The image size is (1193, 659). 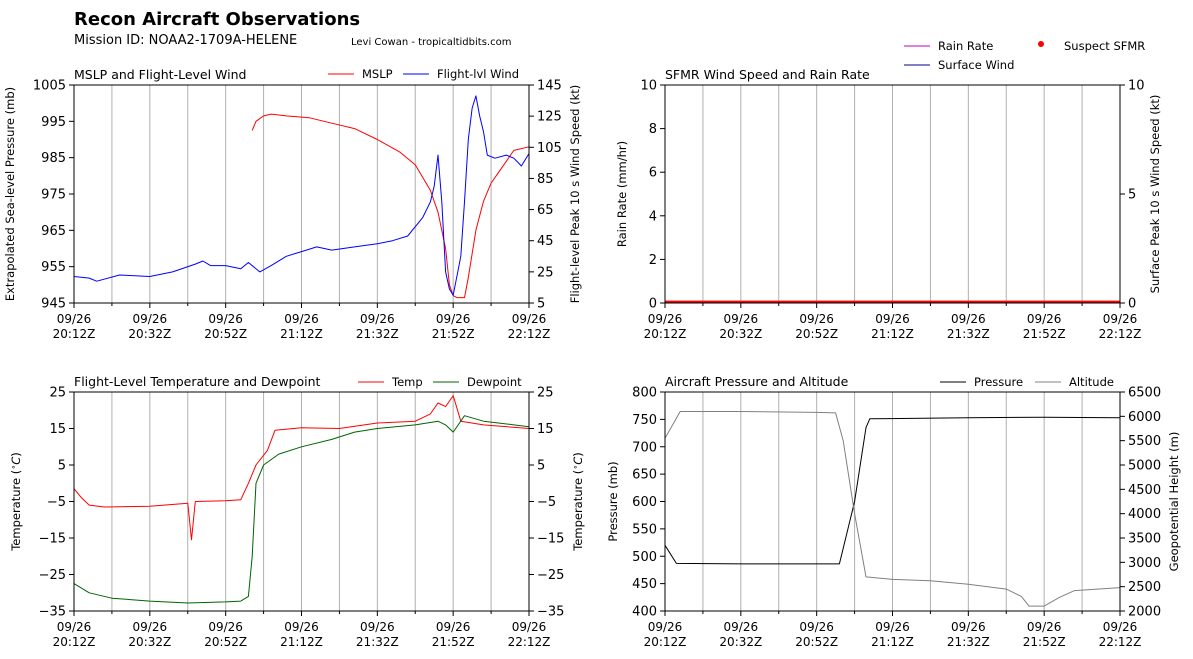 I want to click on legend-dewpoint-label: Dewpoint, so click(x=494, y=382).